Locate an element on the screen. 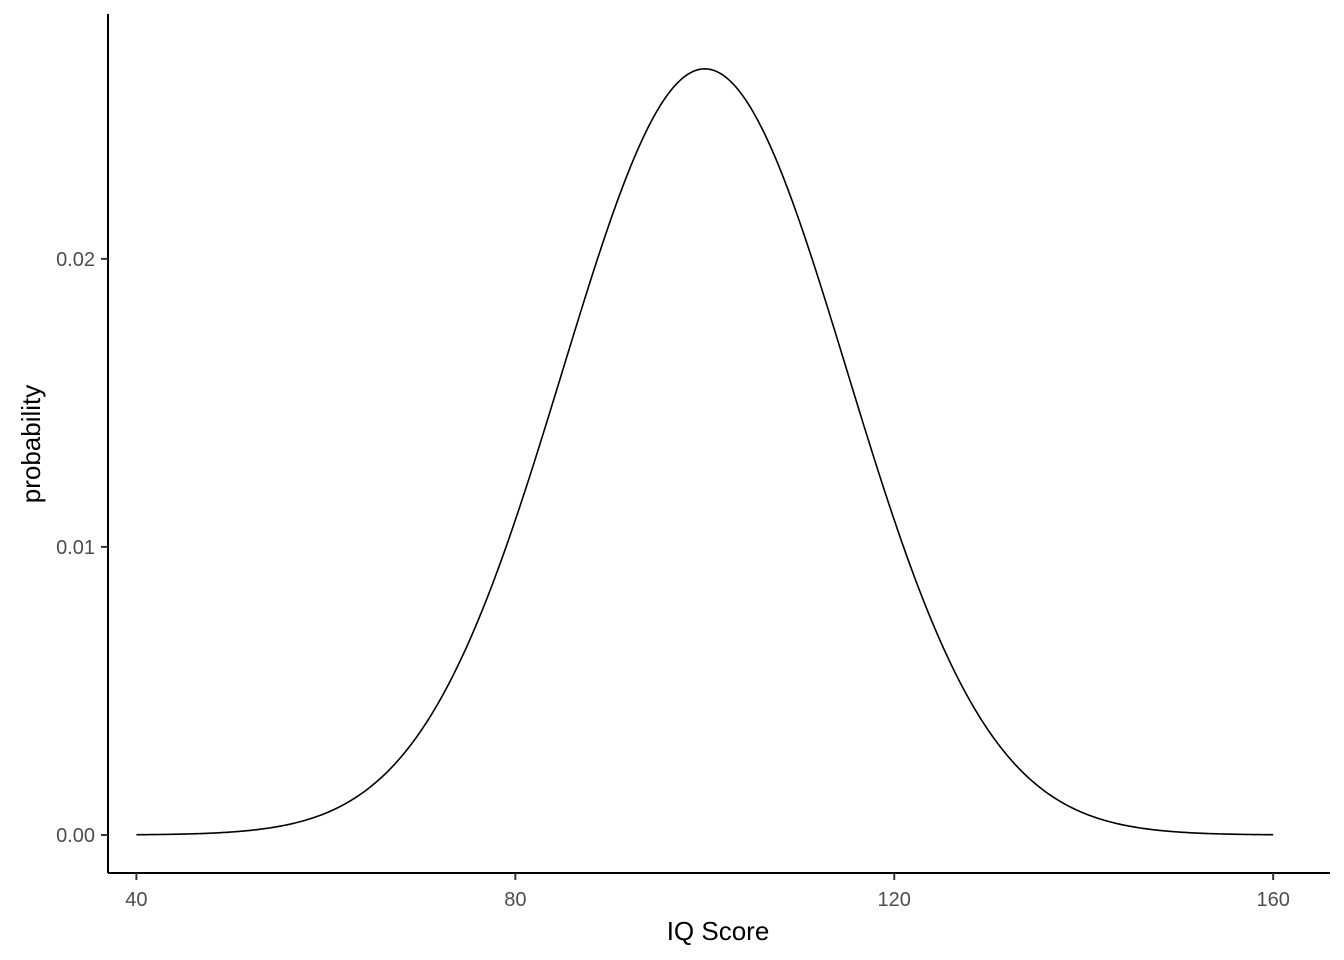  x-tick-label: 160 is located at coordinates (1272, 900).